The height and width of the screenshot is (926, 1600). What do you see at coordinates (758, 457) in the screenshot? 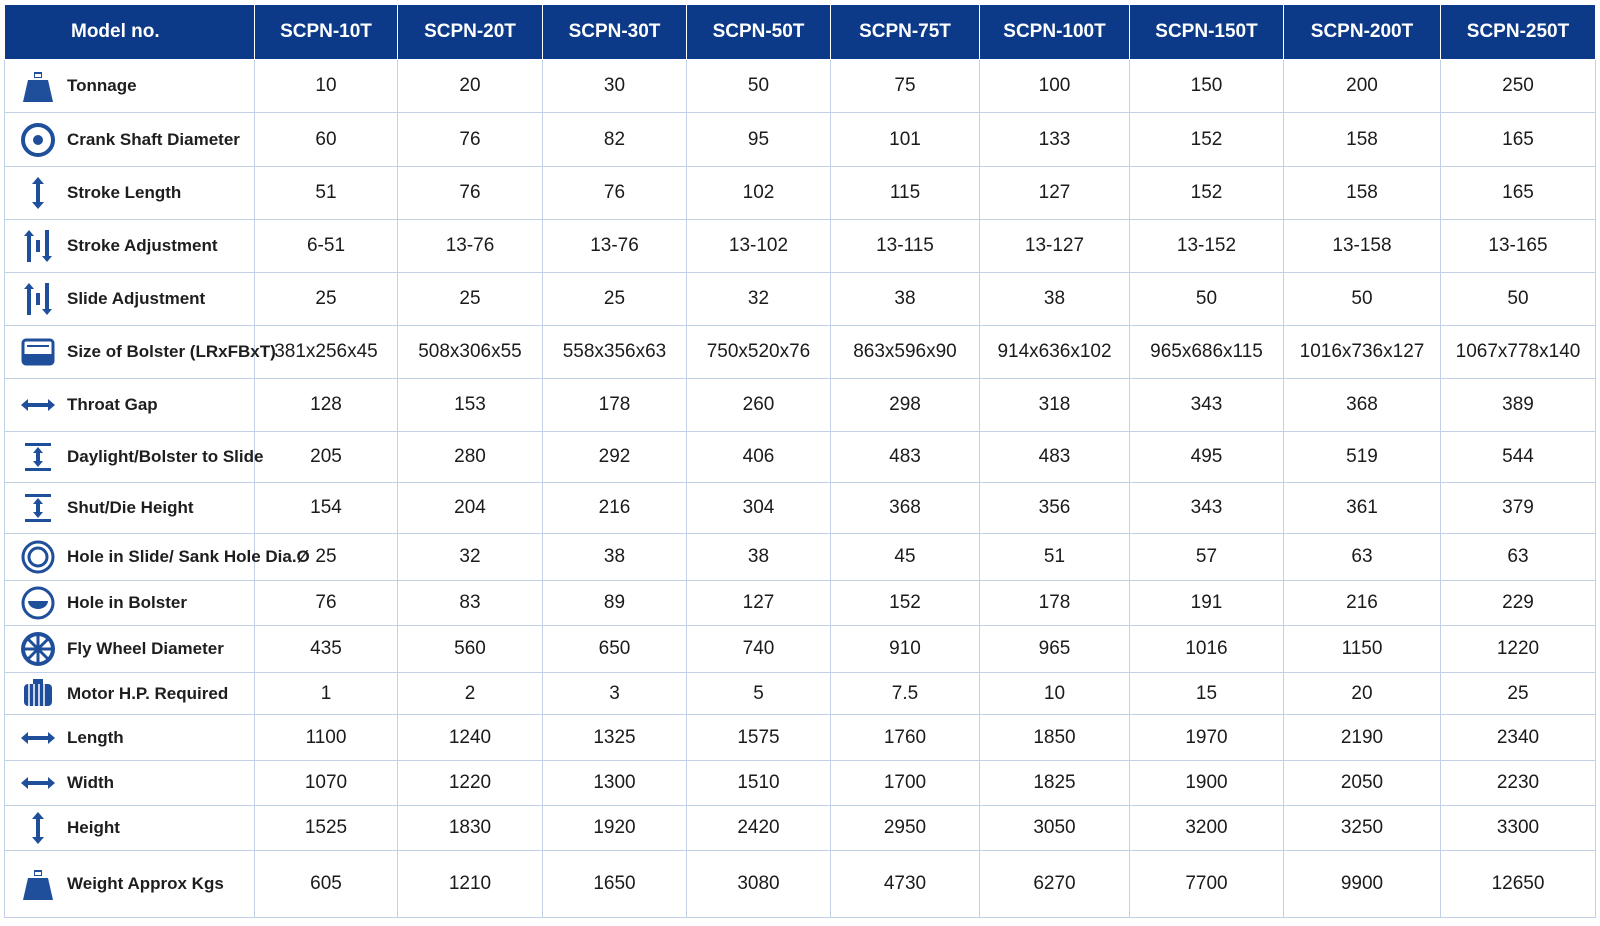
I see `spec-value: 406` at bounding box center [758, 457].